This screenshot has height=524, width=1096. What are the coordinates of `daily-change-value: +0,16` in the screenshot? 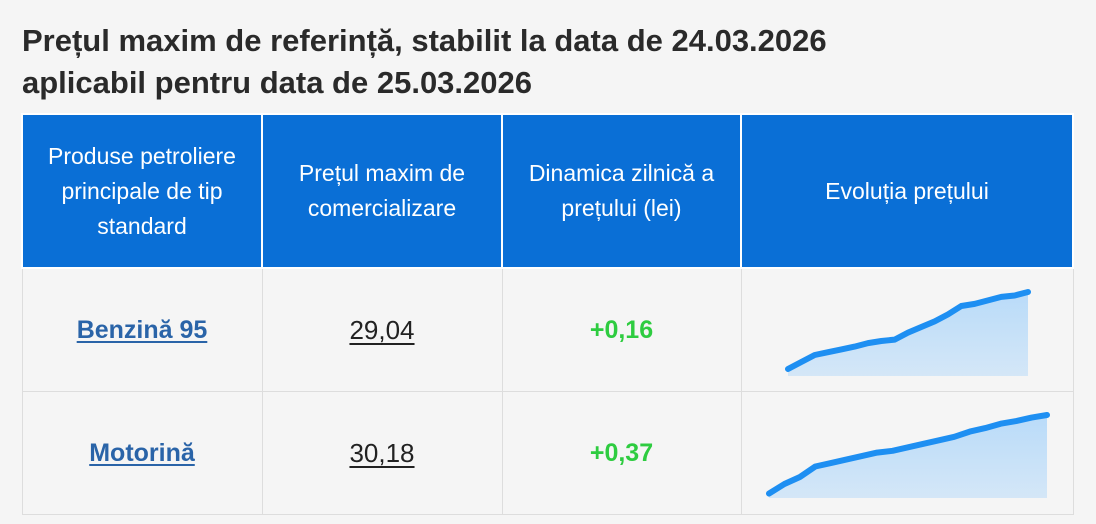 It's located at (621, 329).